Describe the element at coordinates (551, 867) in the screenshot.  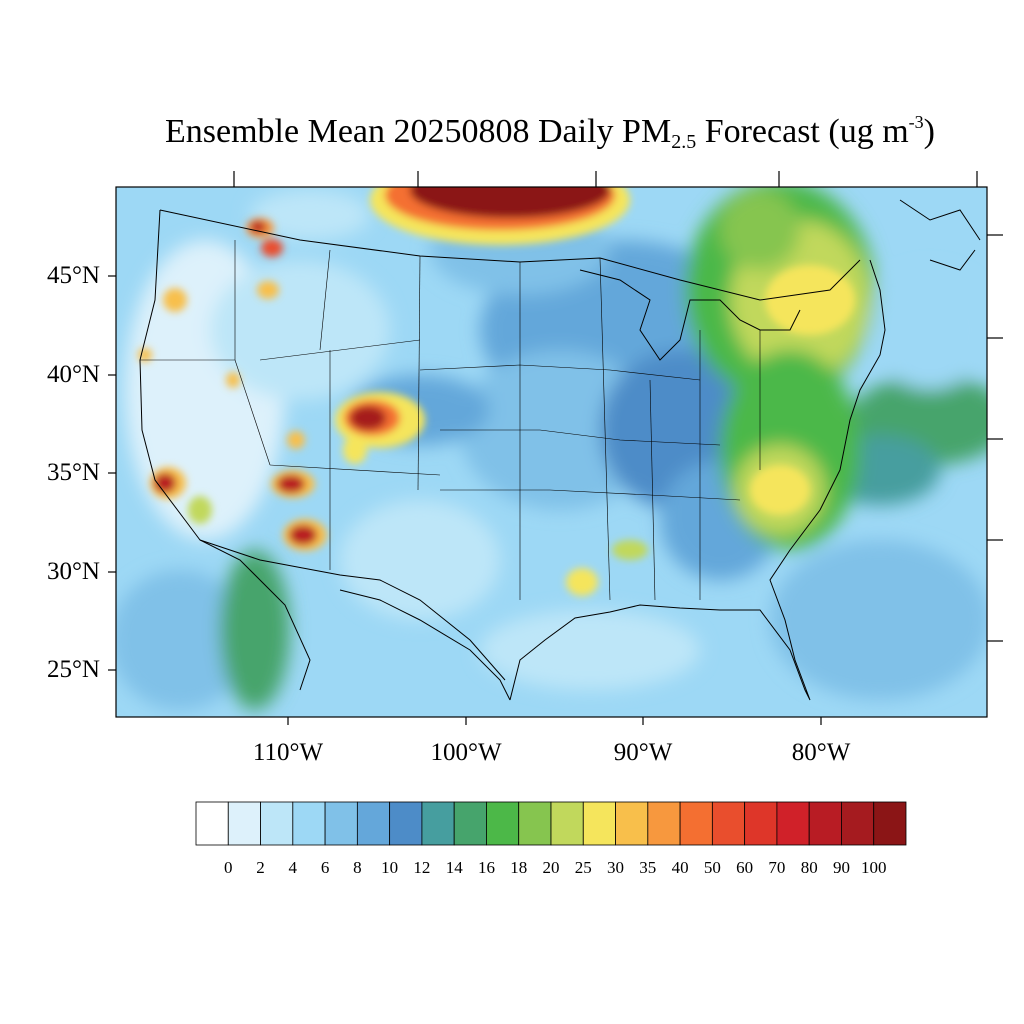
I see `colorbar-tick-label: 20` at that location.